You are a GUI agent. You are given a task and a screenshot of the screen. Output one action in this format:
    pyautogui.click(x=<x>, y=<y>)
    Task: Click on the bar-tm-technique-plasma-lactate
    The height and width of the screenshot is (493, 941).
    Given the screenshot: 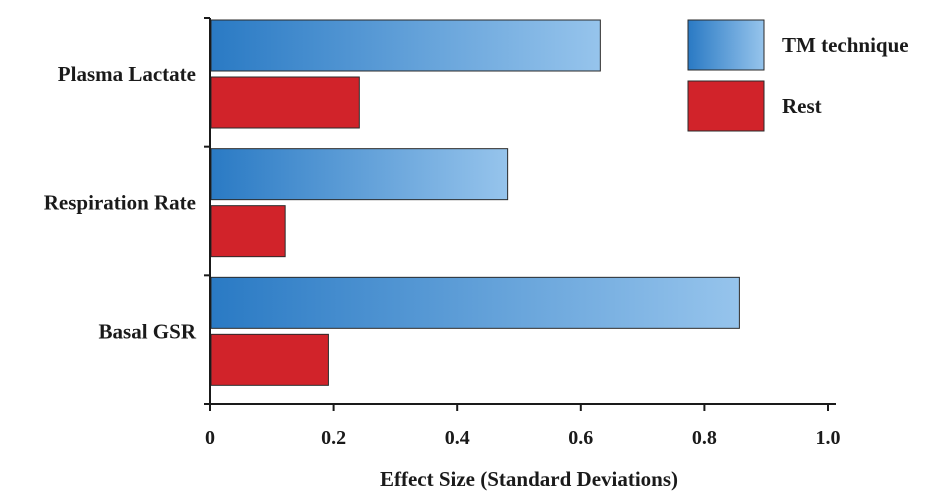 What is the action you would take?
    pyautogui.click(x=405, y=45)
    